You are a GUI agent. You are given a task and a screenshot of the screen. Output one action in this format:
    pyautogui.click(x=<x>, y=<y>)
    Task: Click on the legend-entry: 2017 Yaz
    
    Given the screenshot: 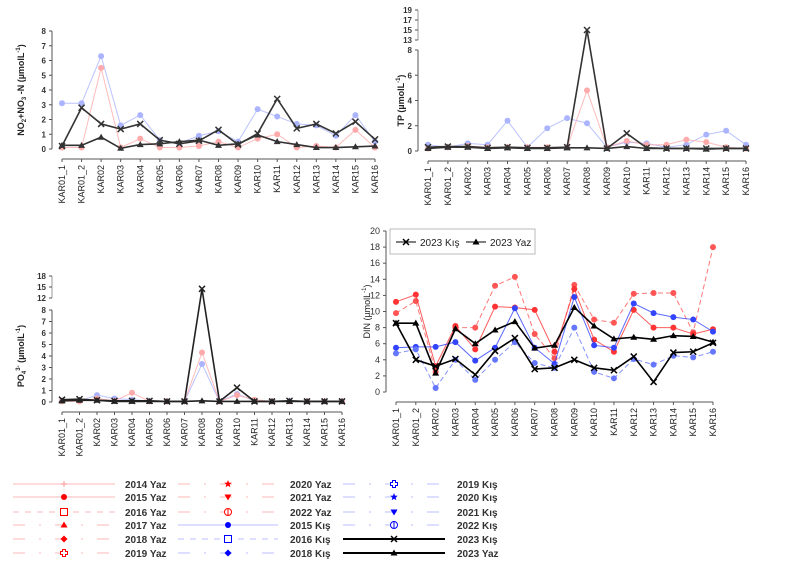 What is the action you would take?
    pyautogui.click(x=90, y=526)
    